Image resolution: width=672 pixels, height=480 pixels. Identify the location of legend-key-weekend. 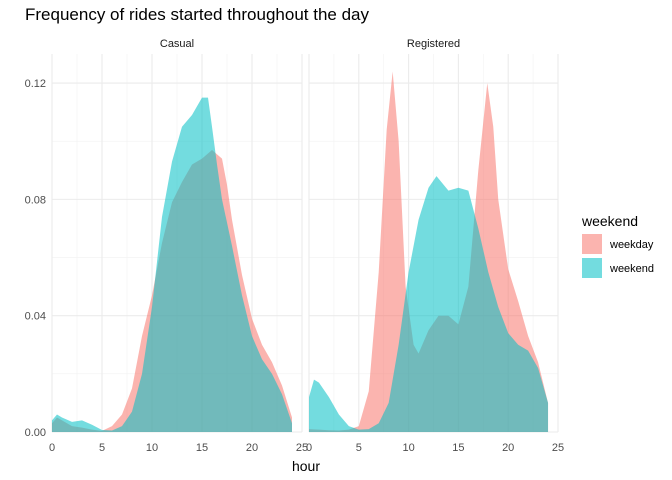
(592, 268).